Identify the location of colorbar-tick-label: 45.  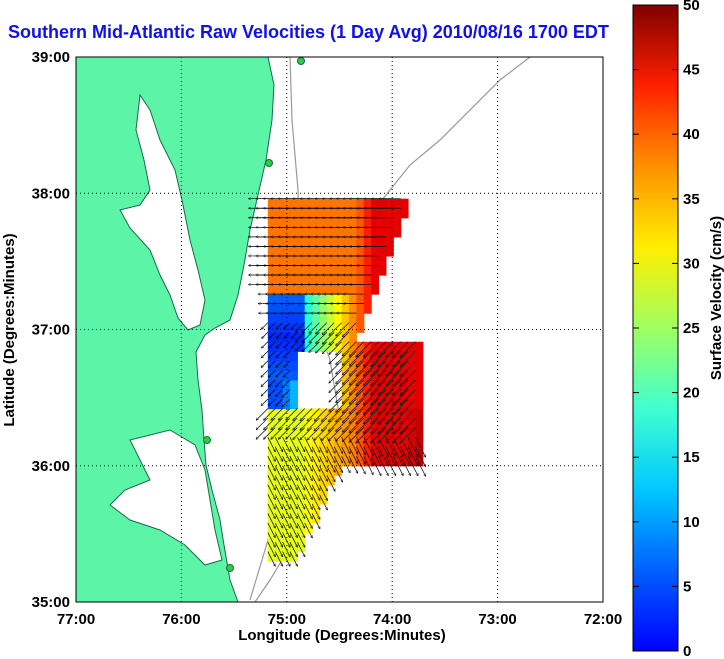
(691, 70).